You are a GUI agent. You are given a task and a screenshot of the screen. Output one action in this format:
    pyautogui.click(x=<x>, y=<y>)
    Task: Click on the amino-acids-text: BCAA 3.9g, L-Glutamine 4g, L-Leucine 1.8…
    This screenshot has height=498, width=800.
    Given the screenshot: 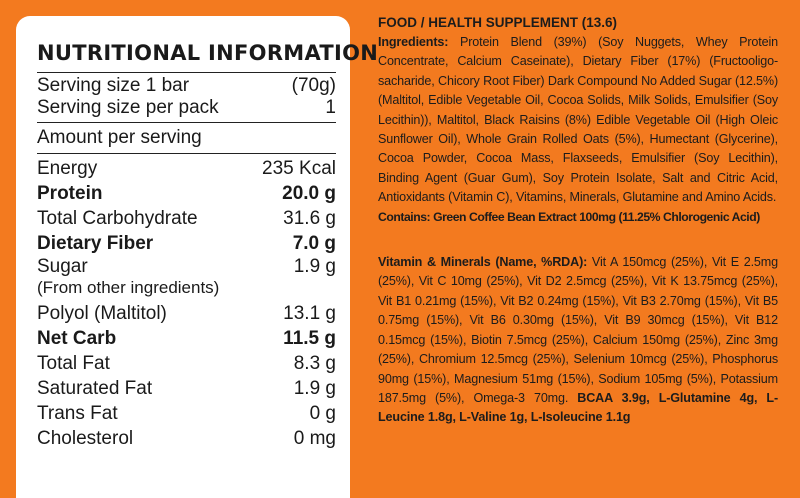 What is the action you would take?
    pyautogui.click(x=578, y=407)
    